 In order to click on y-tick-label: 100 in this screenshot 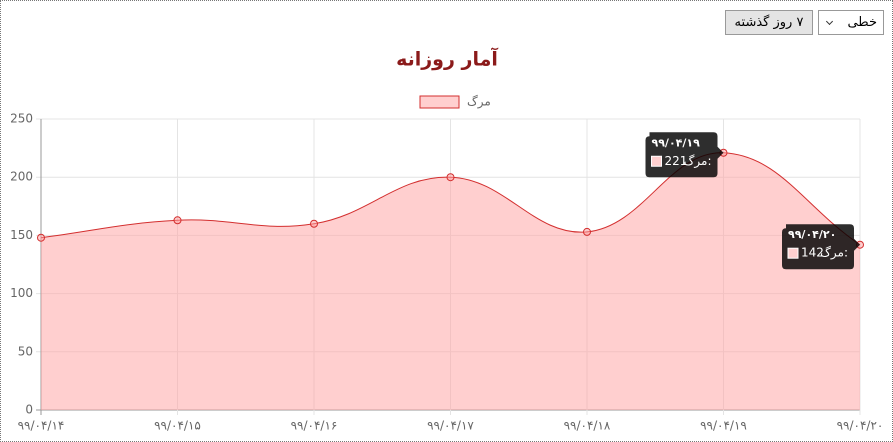, I will do `click(21, 293)`.